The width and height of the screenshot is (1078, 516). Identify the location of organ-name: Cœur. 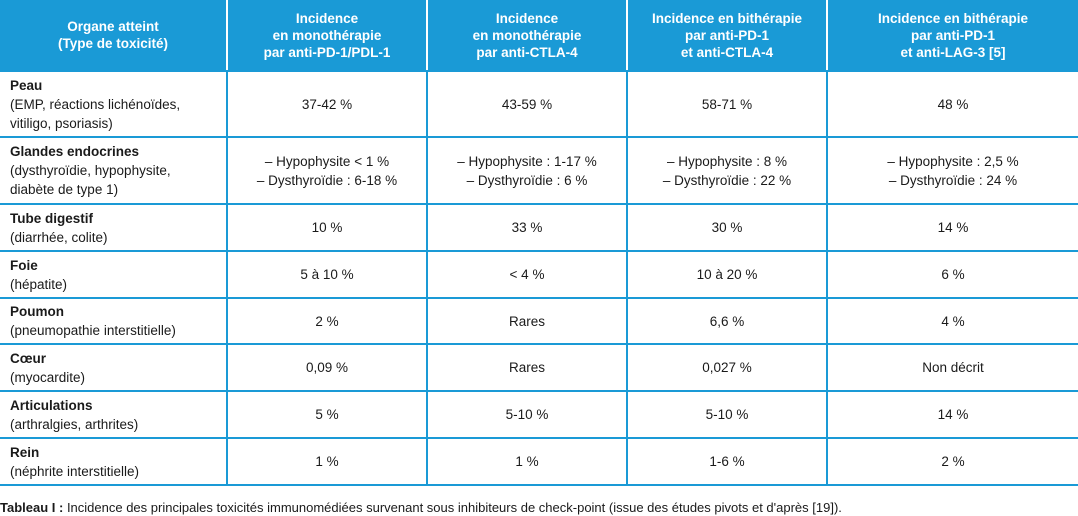
(28, 358).